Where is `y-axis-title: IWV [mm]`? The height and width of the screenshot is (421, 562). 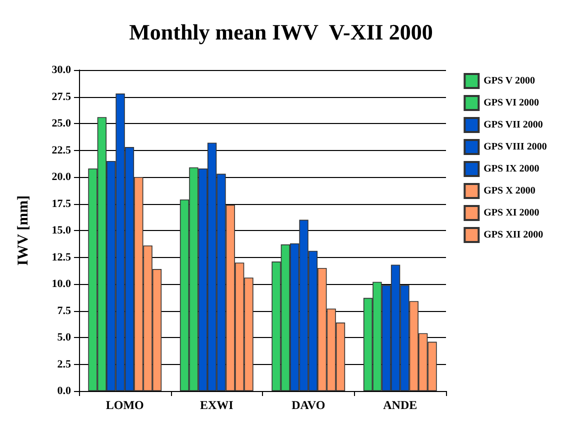 y-axis-title: IWV [mm] is located at coordinates (24, 230).